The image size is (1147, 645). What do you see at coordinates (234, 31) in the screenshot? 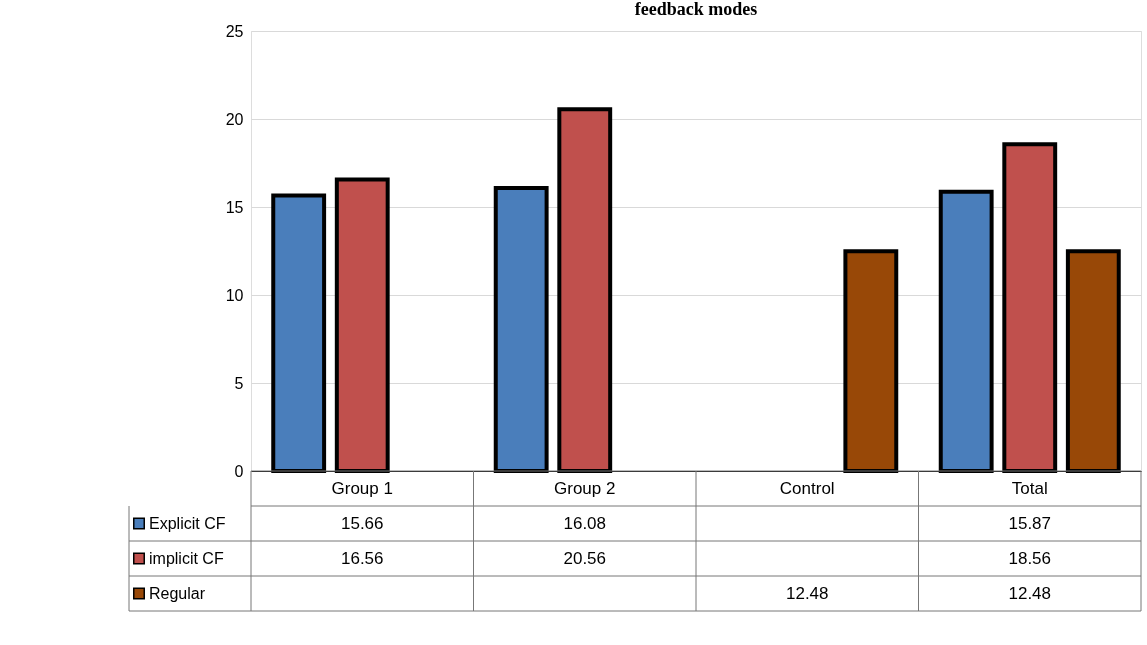
I see `y-tick-label: 25` at bounding box center [234, 31].